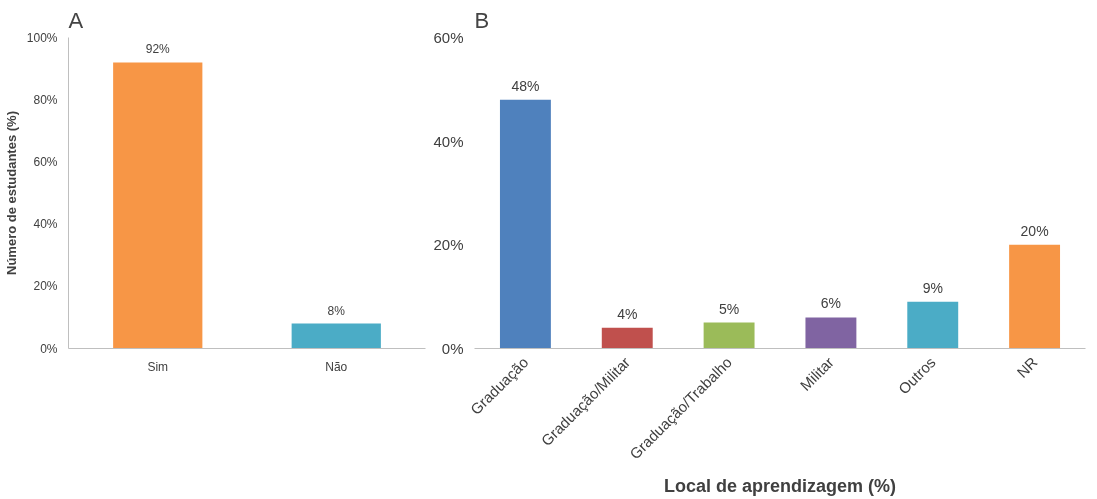  Describe the element at coordinates (482, 20) in the screenshot. I see `chart-title: B` at that location.